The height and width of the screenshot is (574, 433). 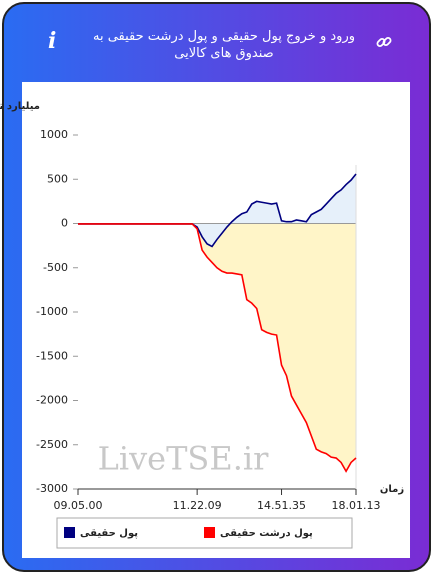 I want to click on y-tick-label: 500, so click(x=57, y=178).